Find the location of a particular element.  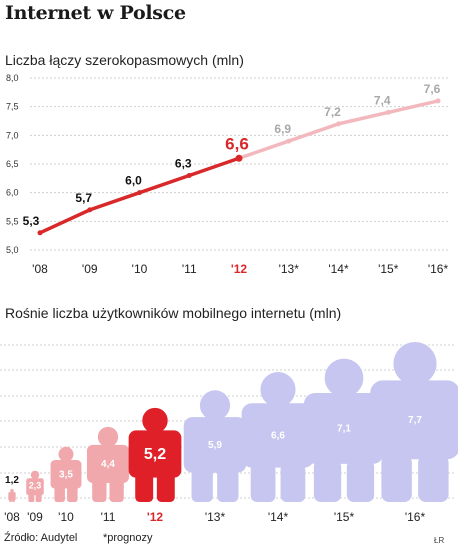

data-label: 7,6 is located at coordinates (432, 89).